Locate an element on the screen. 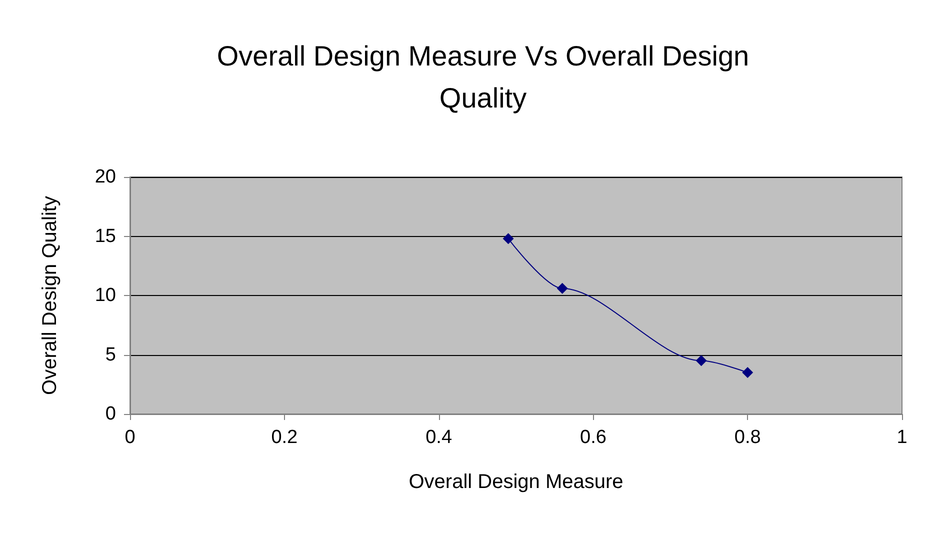 Image resolution: width=930 pixels, height=542 pixels. x-tick-label: 0 is located at coordinates (130, 437).